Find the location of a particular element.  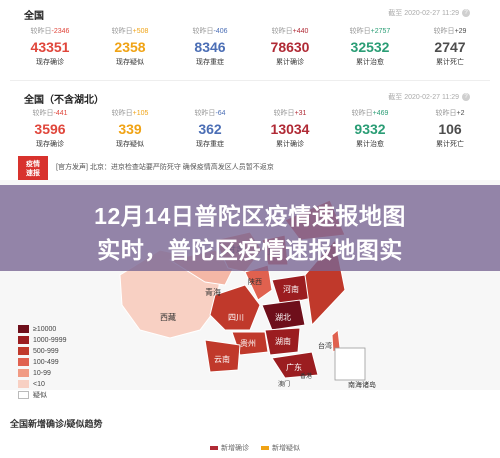

stat-value: 3596 is located at coordinates (50, 129).